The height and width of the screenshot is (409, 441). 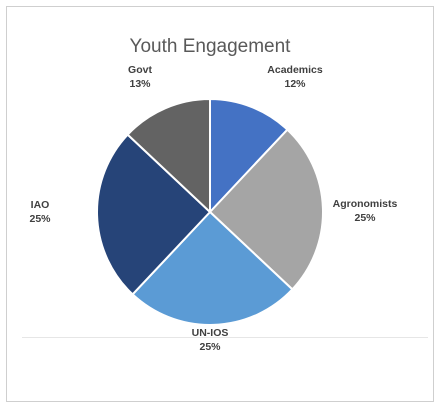 I want to click on pie-slice-agronomists, so click(x=266, y=209).